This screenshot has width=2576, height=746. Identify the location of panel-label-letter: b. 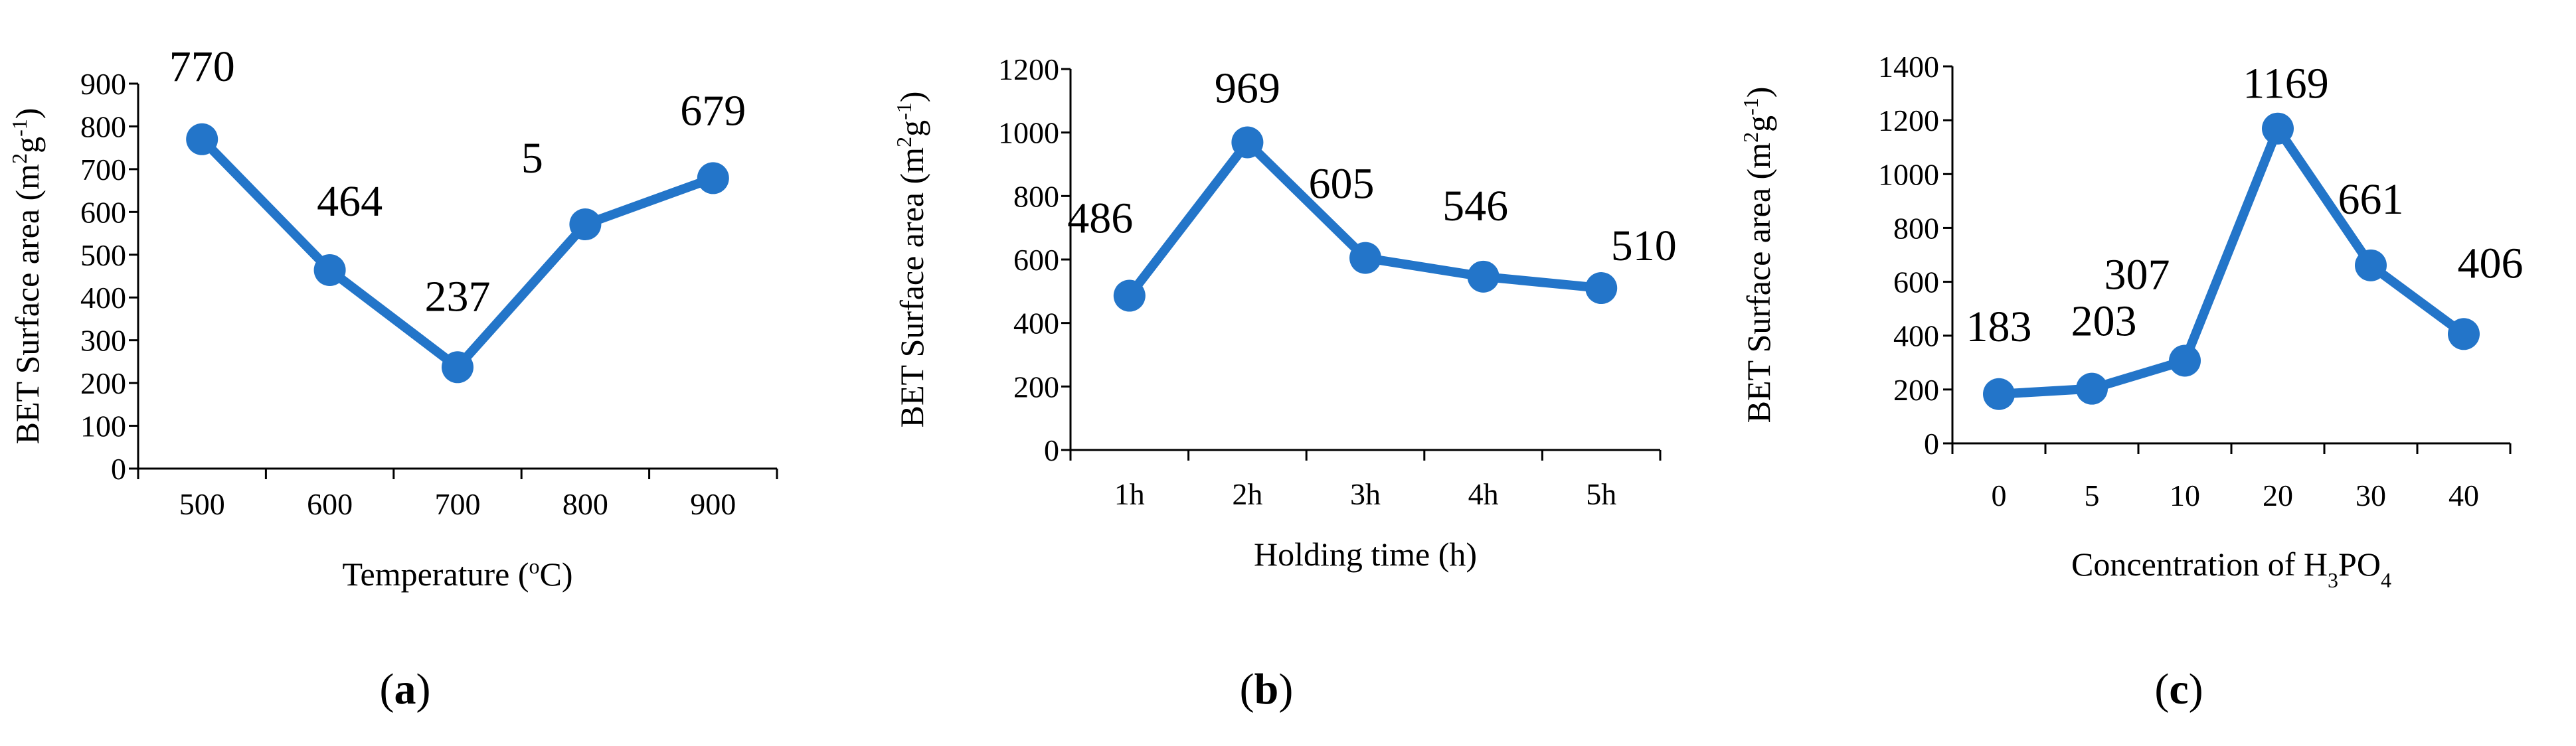
(1266, 689).